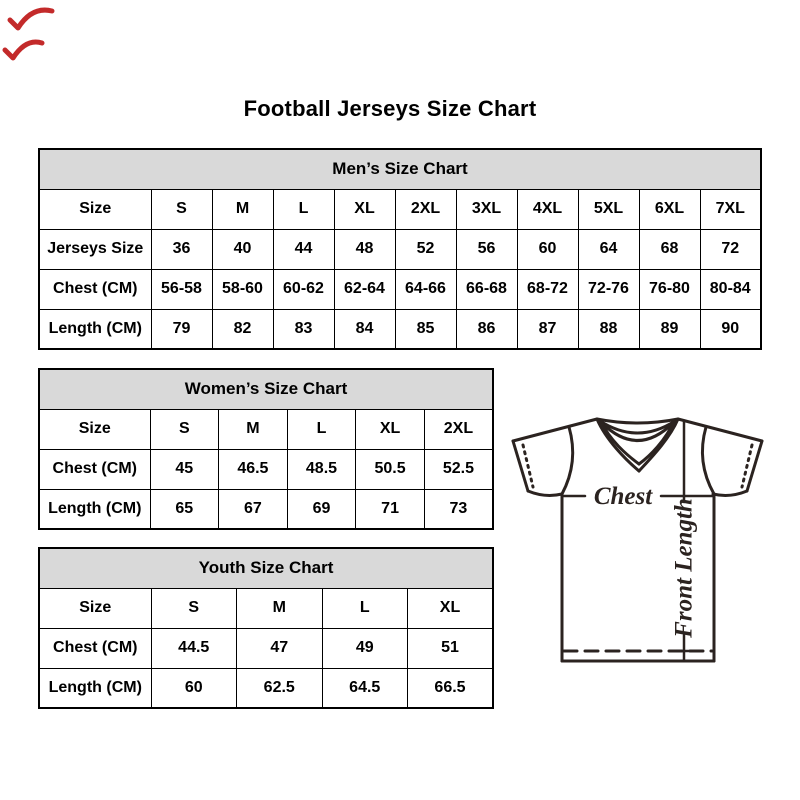 The height and width of the screenshot is (800, 800). What do you see at coordinates (608, 209) in the screenshot?
I see `table-cell: 5XL` at bounding box center [608, 209].